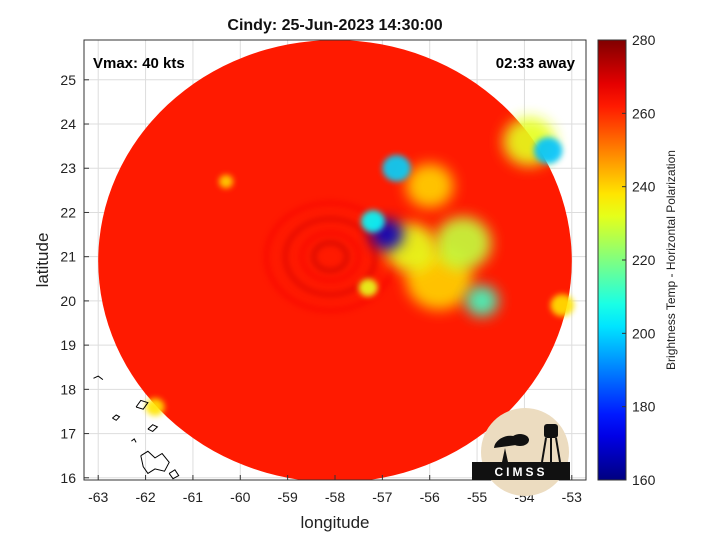 This screenshot has width=720, height=540. I want to click on x-tick-label: -56, so click(430, 497).